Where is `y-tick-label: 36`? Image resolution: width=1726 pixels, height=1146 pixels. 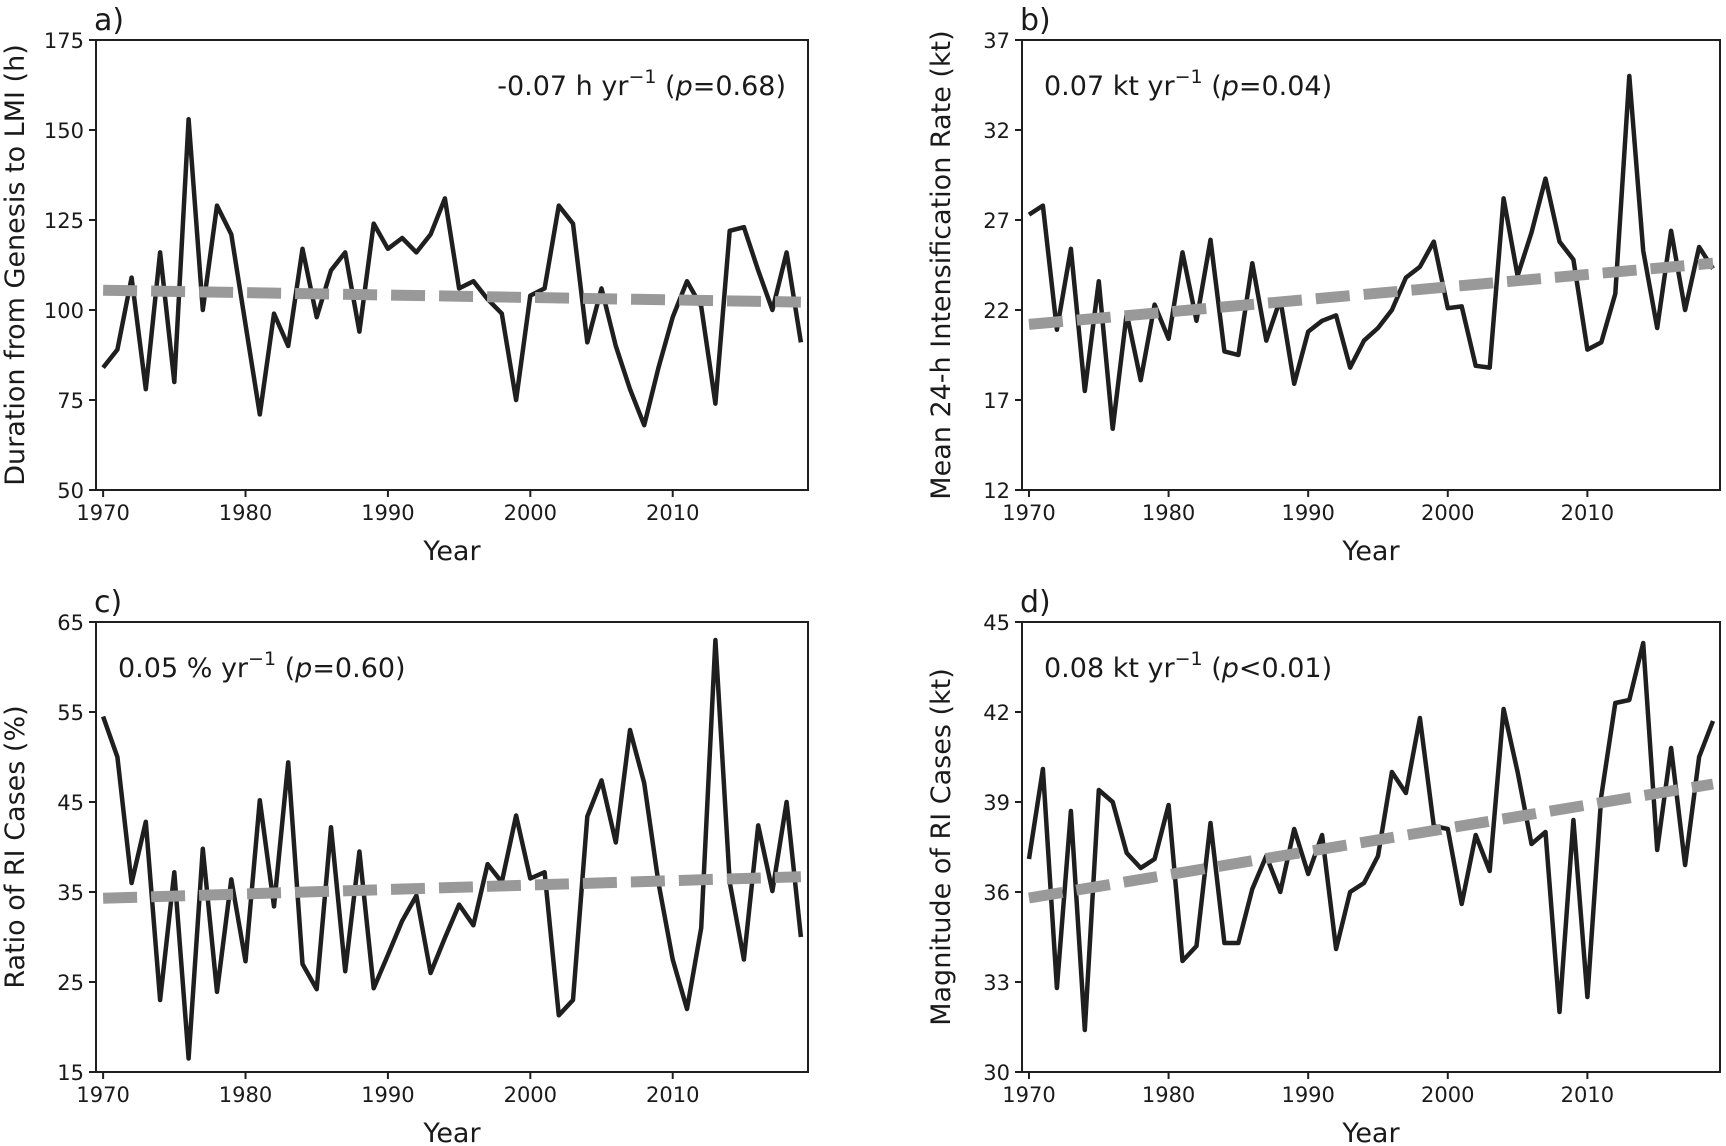 y-tick-label: 36 is located at coordinates (996, 893).